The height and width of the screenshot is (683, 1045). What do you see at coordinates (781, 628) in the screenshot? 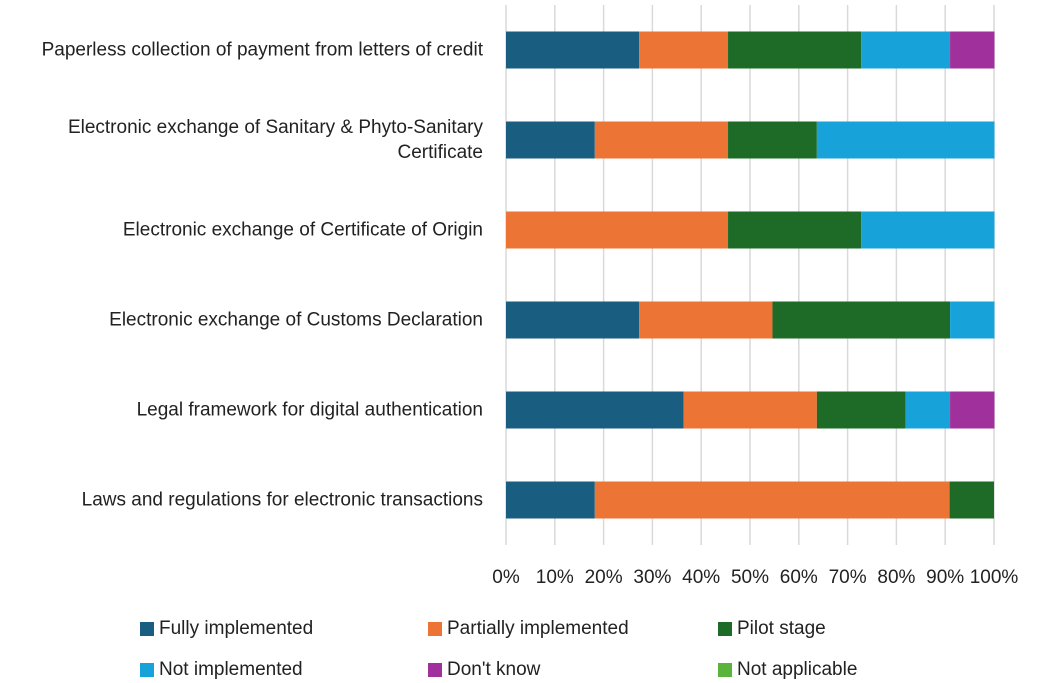
I see `legend-label: Pilot stage` at bounding box center [781, 628].